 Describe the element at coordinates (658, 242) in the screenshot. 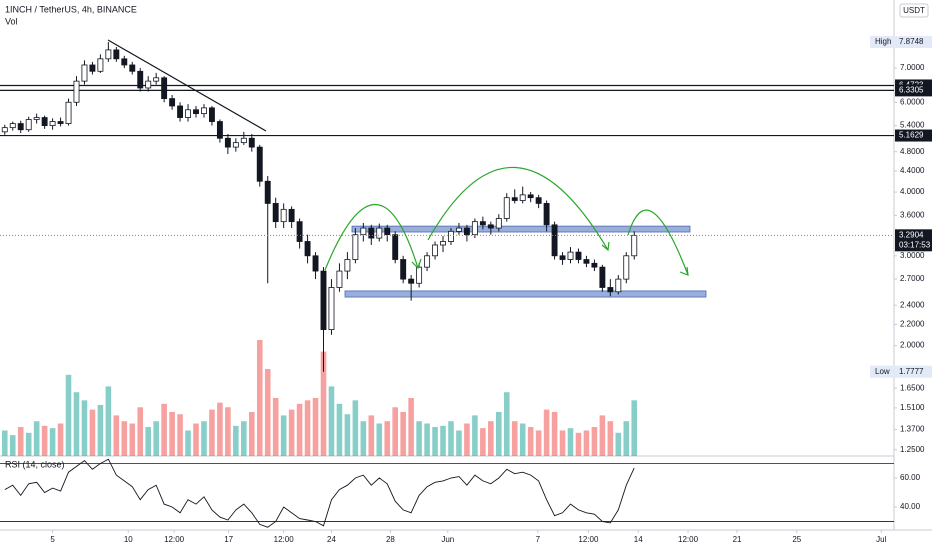

I see `pattern-arrow` at that location.